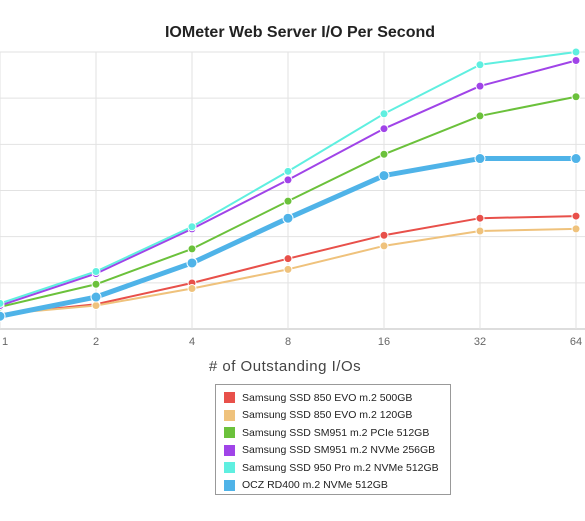 The width and height of the screenshot is (585, 521). I want to click on x-axis-ticks: 1 2 4 8 16 32 64, so click(292, 342).